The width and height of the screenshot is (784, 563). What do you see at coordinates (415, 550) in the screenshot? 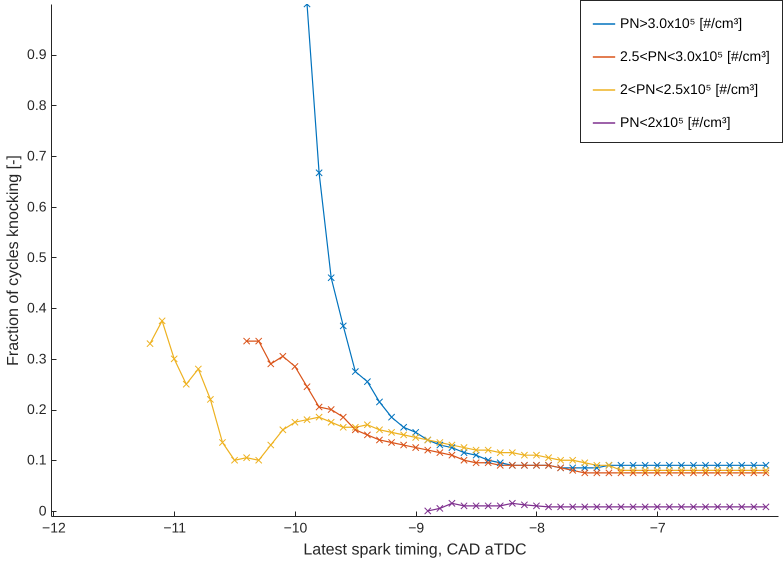
I see `x-axis-title: Latest spark timing, CAD aTDC` at bounding box center [415, 550].